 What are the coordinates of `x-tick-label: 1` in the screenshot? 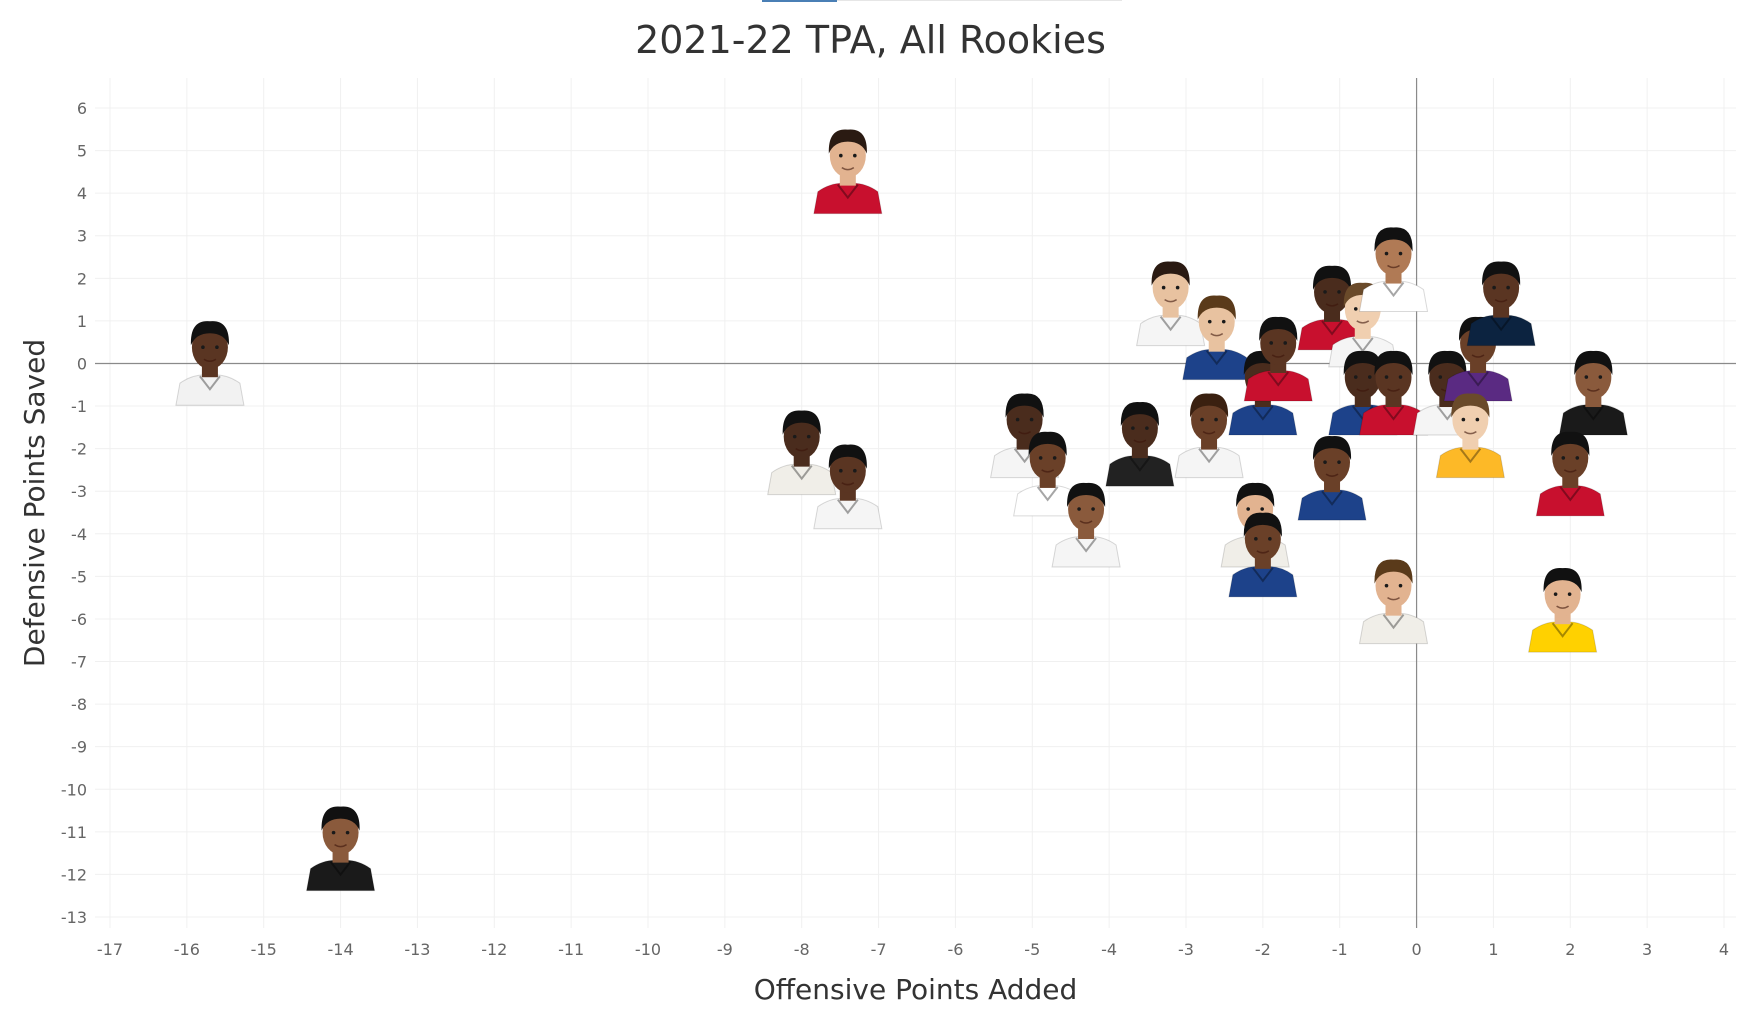 It's located at (1493, 949).